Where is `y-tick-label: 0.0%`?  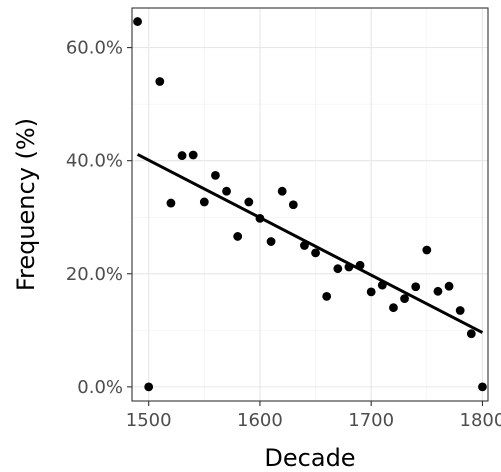
y-tick-label: 0.0% is located at coordinates (100, 387).